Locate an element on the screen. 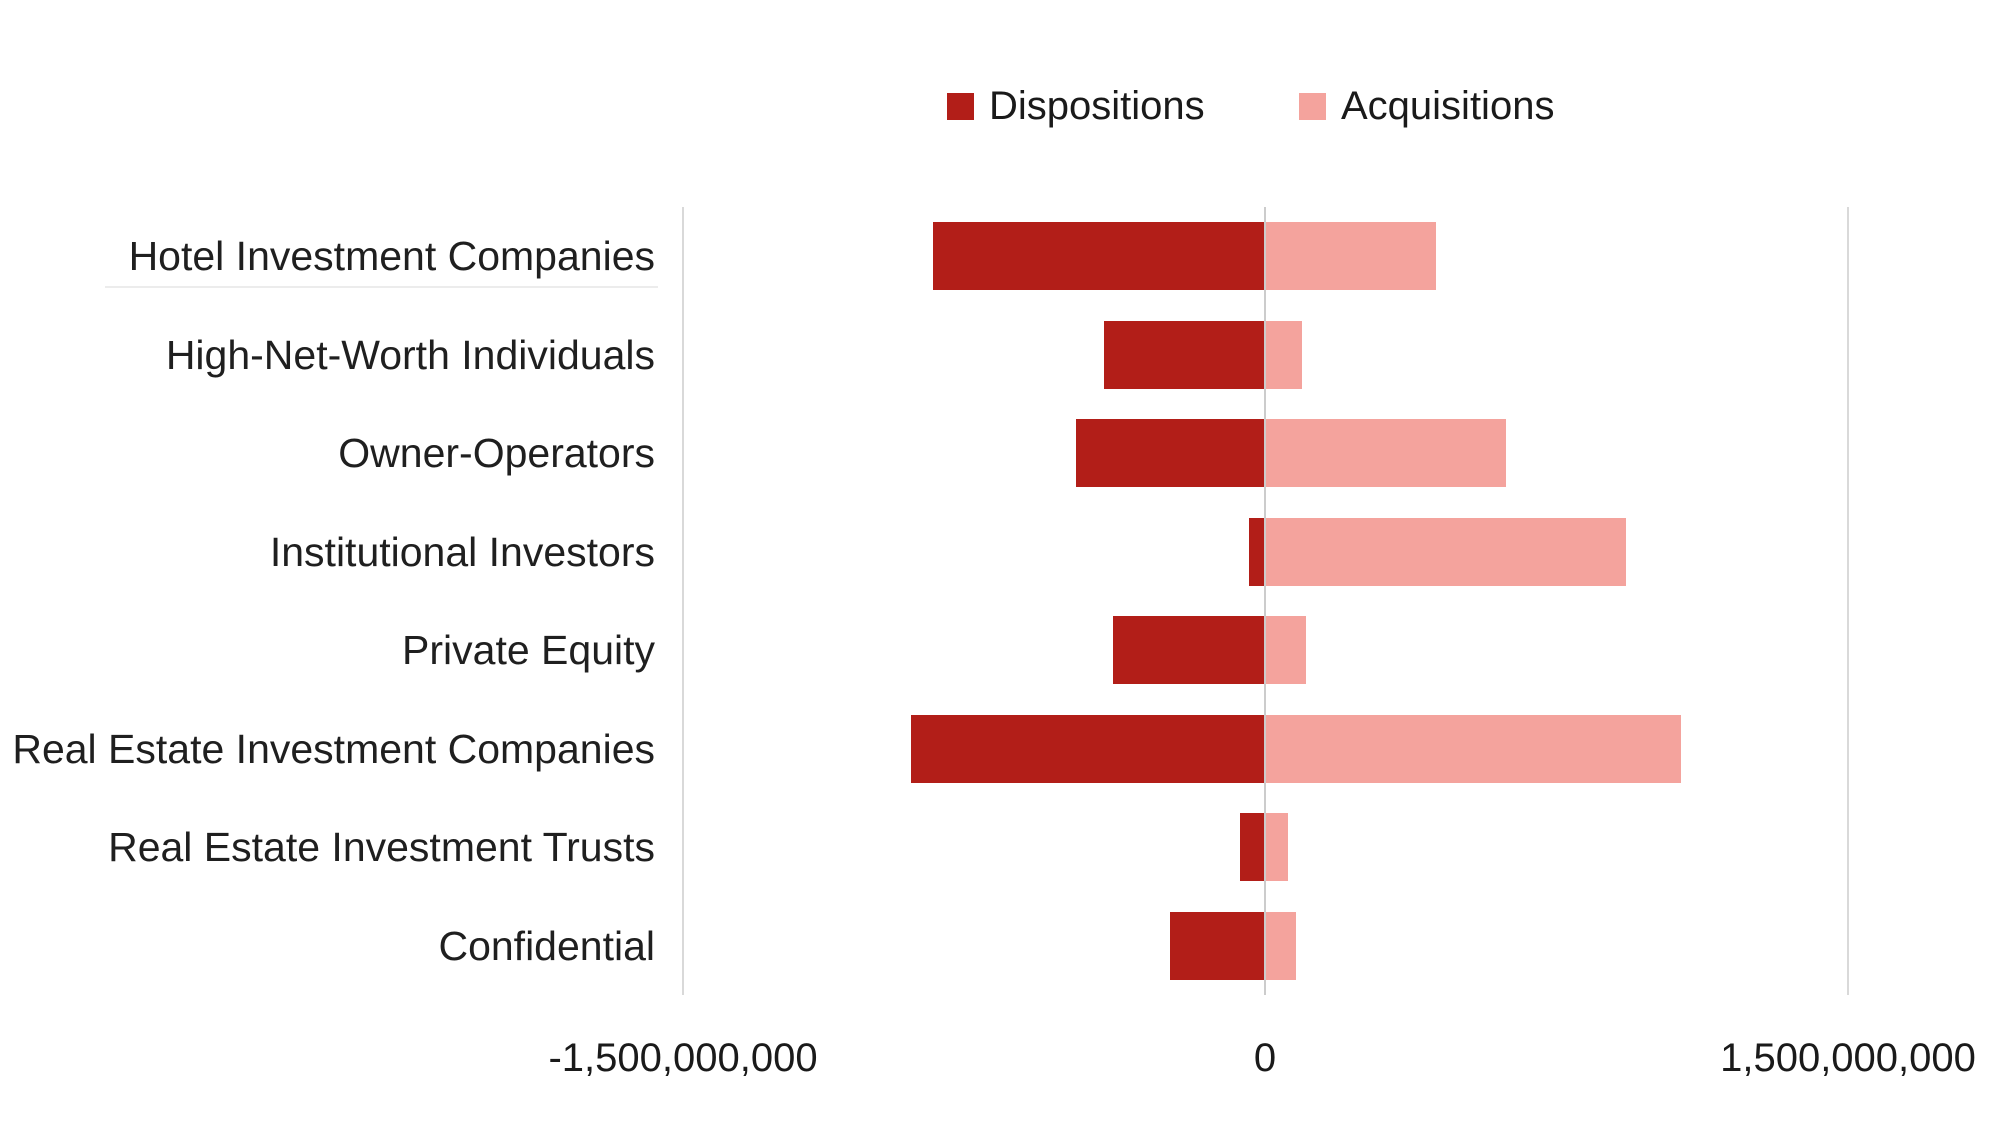  x-tick-label-zero: 0 is located at coordinates (1265, 1058).